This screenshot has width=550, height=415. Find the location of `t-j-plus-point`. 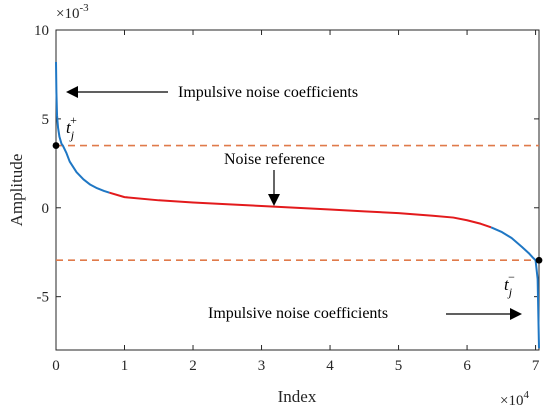

t-j-plus-point is located at coordinates (56, 145).